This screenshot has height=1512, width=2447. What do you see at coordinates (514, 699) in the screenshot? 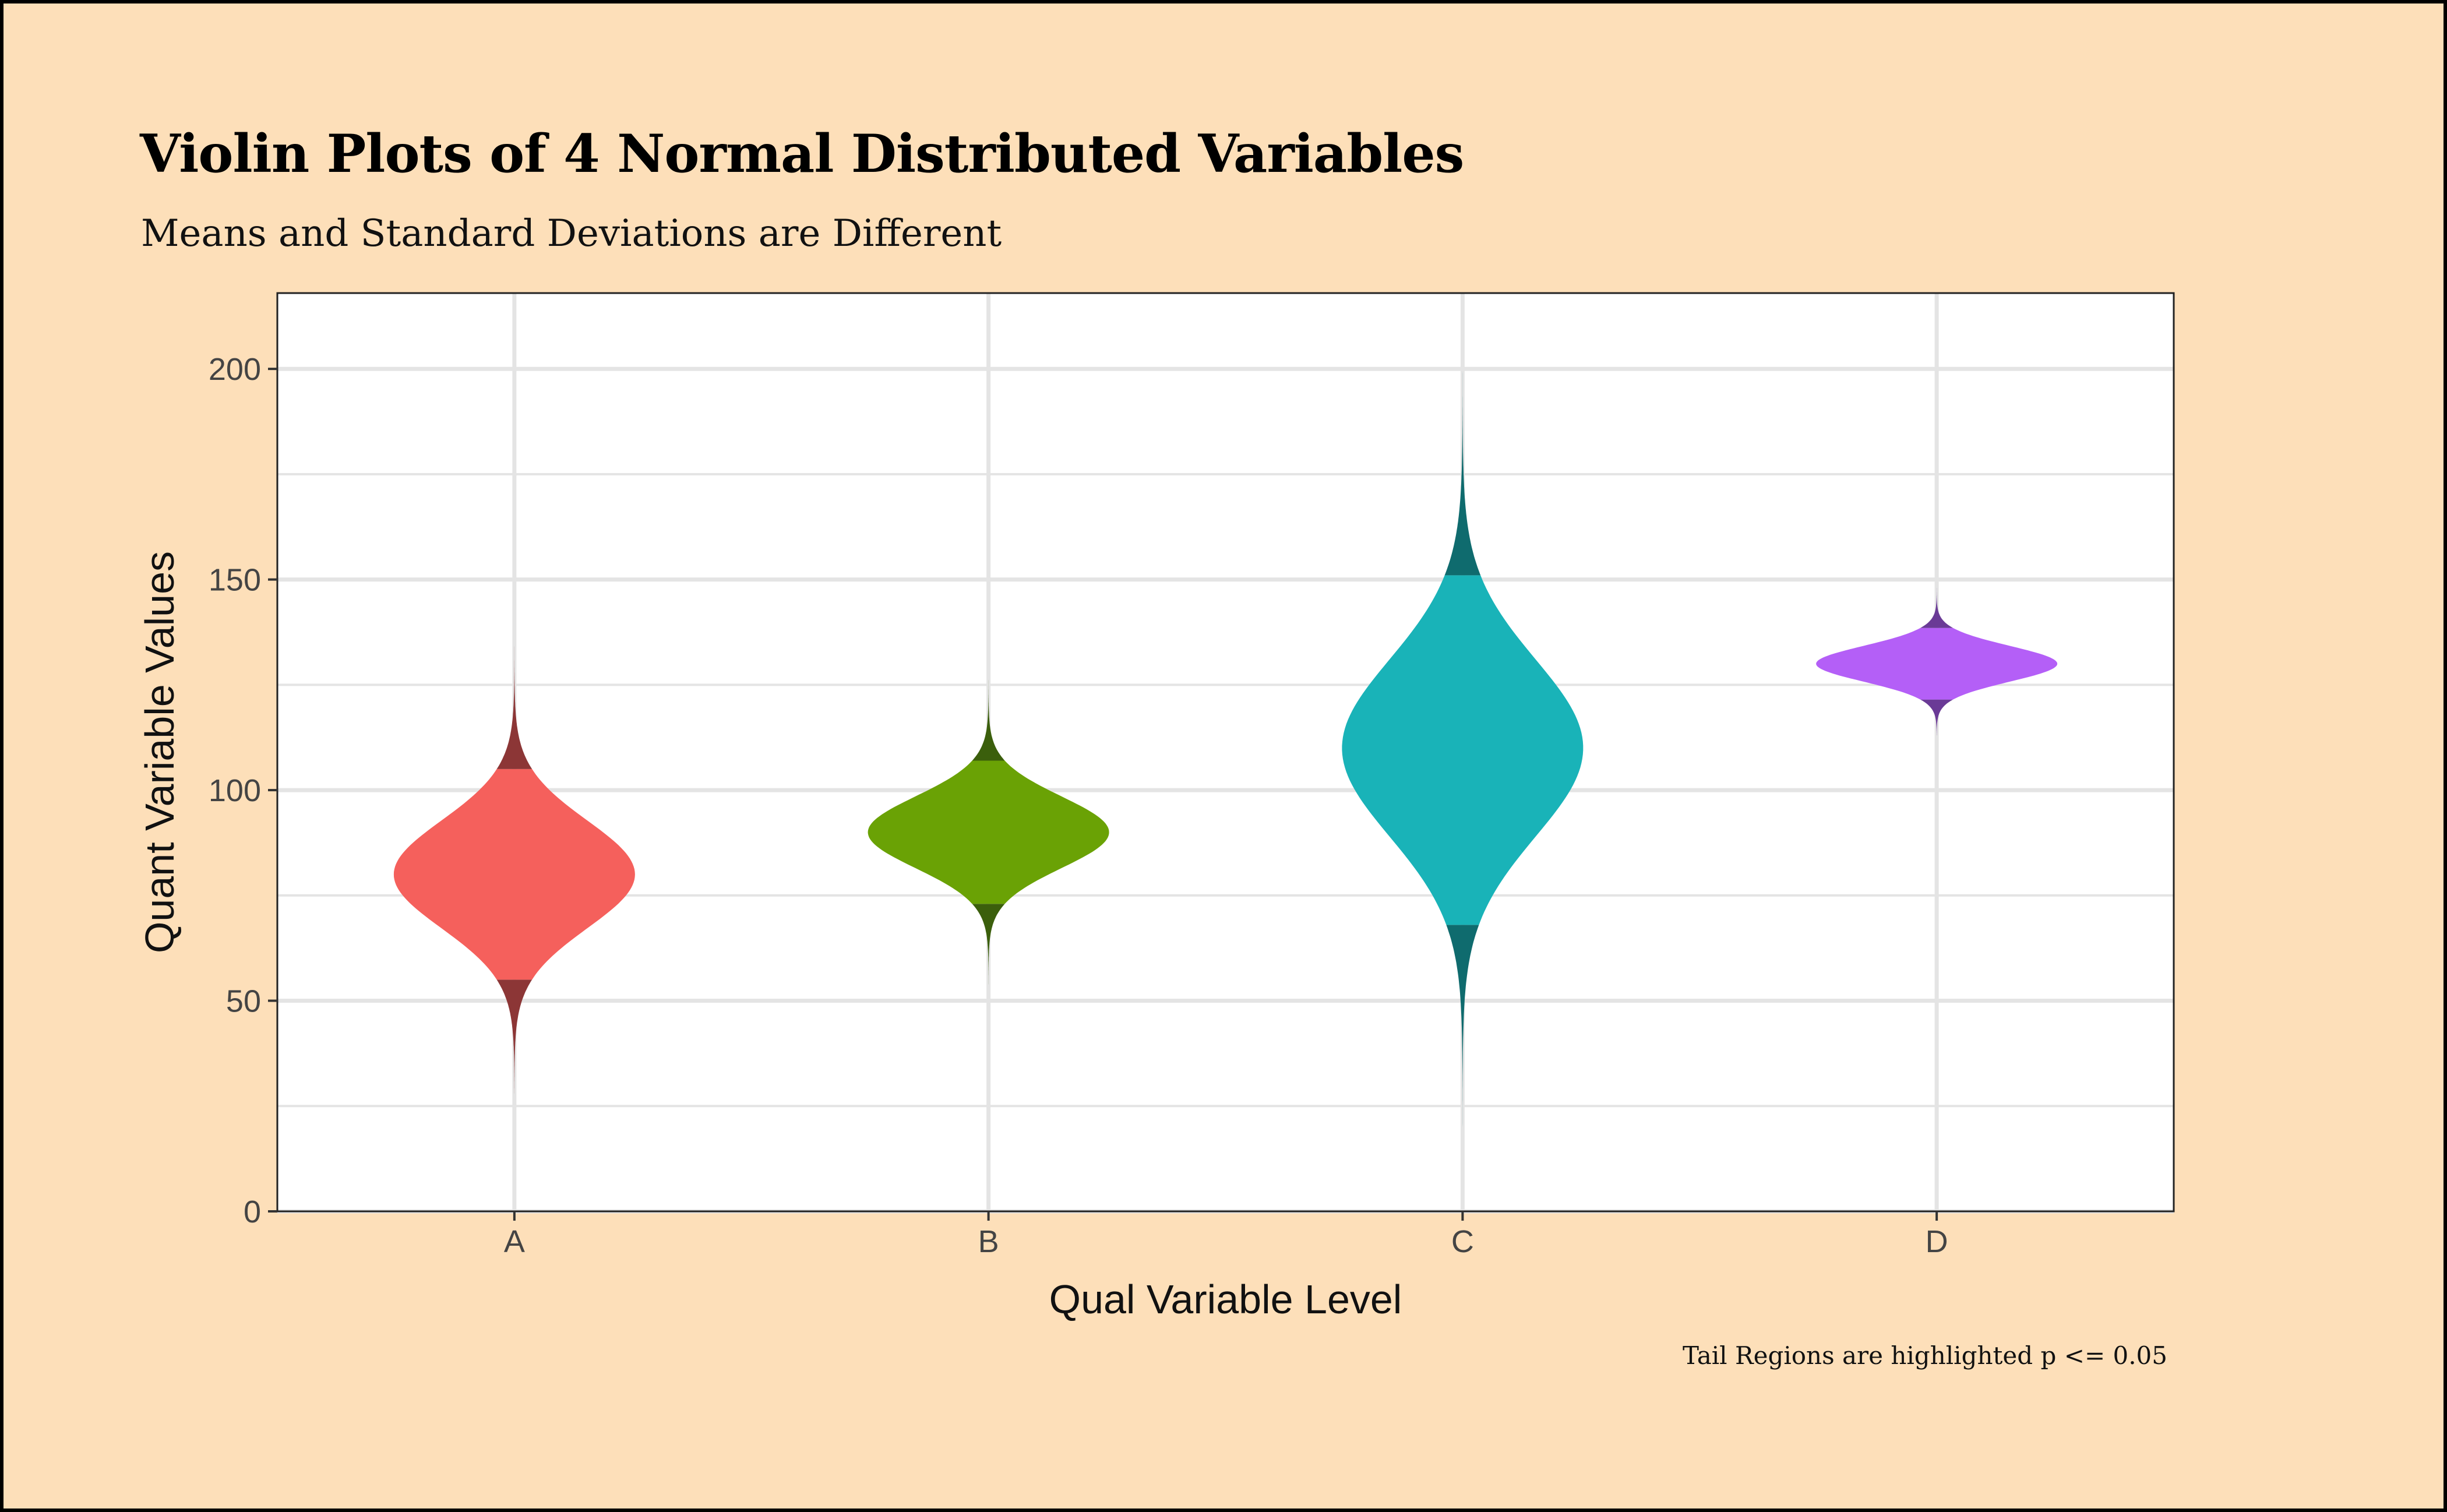
I see `violin-a-upper-tail` at bounding box center [514, 699].